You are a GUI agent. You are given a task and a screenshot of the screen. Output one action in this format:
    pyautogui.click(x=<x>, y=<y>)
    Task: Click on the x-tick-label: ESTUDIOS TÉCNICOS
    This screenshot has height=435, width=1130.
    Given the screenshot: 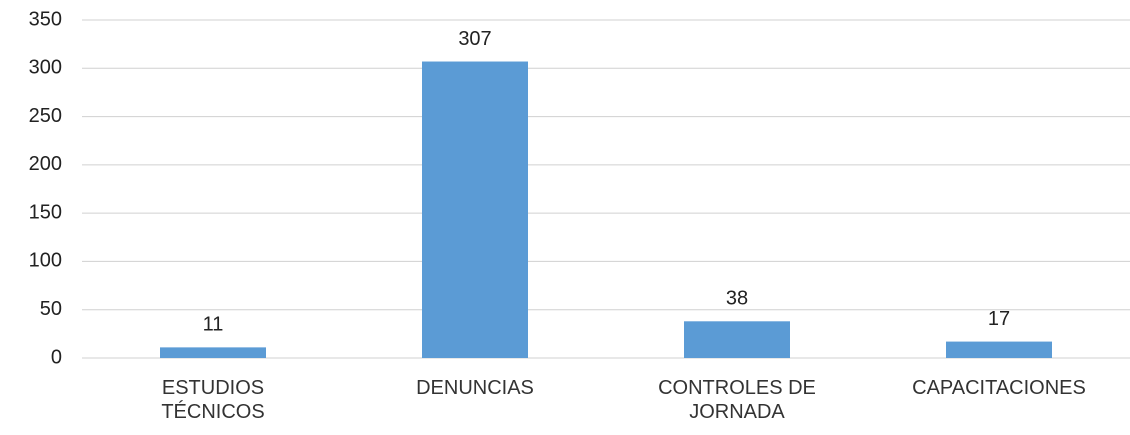 What is the action you would take?
    pyautogui.click(x=213, y=400)
    